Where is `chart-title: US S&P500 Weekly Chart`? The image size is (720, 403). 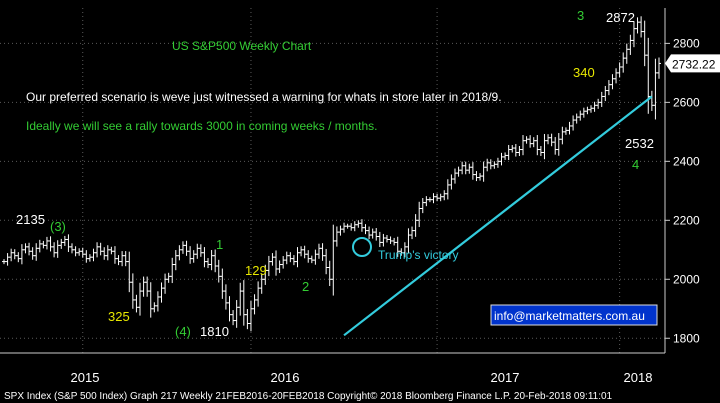 chart-title: US S&P500 Weekly Chart is located at coordinates (242, 46).